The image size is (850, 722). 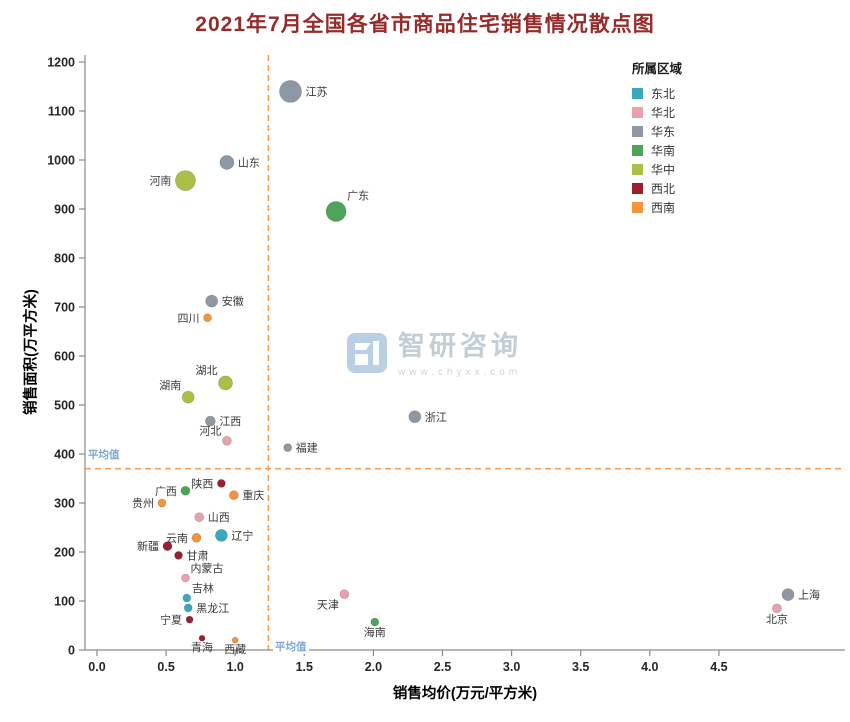 I want to click on y-tick-label: 400, so click(x=64, y=455).